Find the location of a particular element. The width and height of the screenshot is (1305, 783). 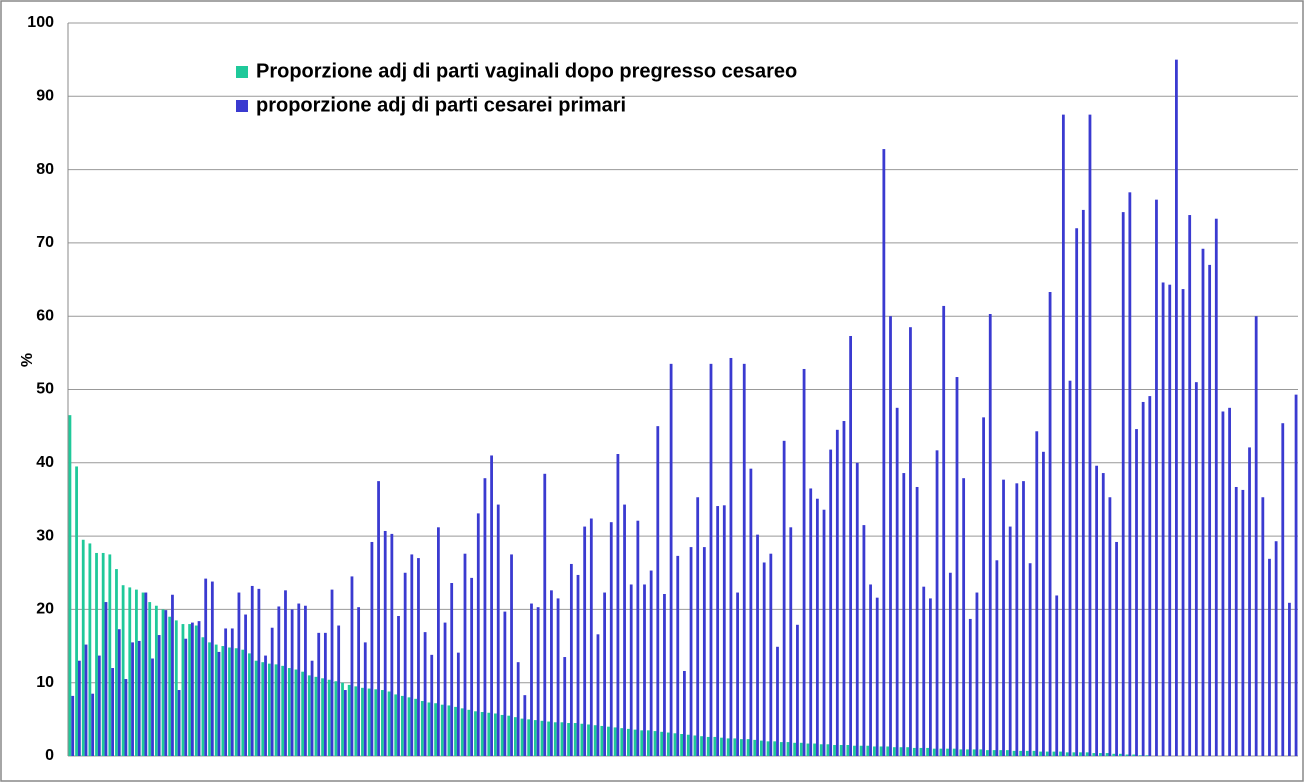

legend-text: proporzione adj di parti cesarei primari is located at coordinates (441, 105).